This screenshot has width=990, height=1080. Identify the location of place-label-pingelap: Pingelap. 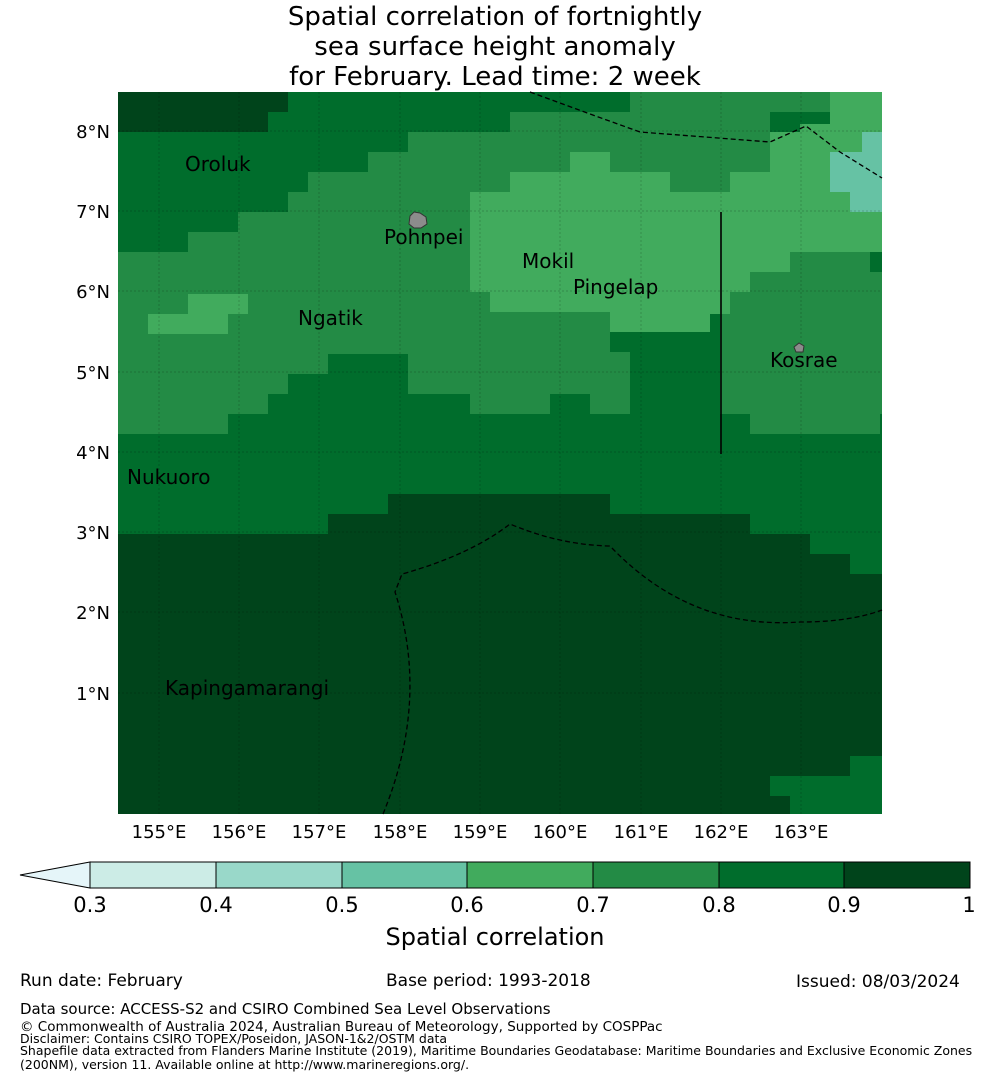
(615, 287).